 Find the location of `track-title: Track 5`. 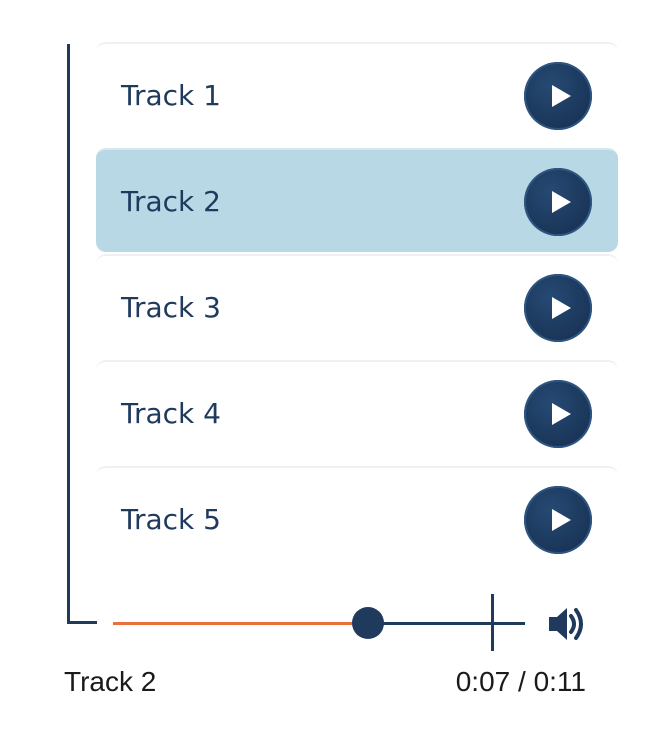

track-title: Track 5 is located at coordinates (171, 519).